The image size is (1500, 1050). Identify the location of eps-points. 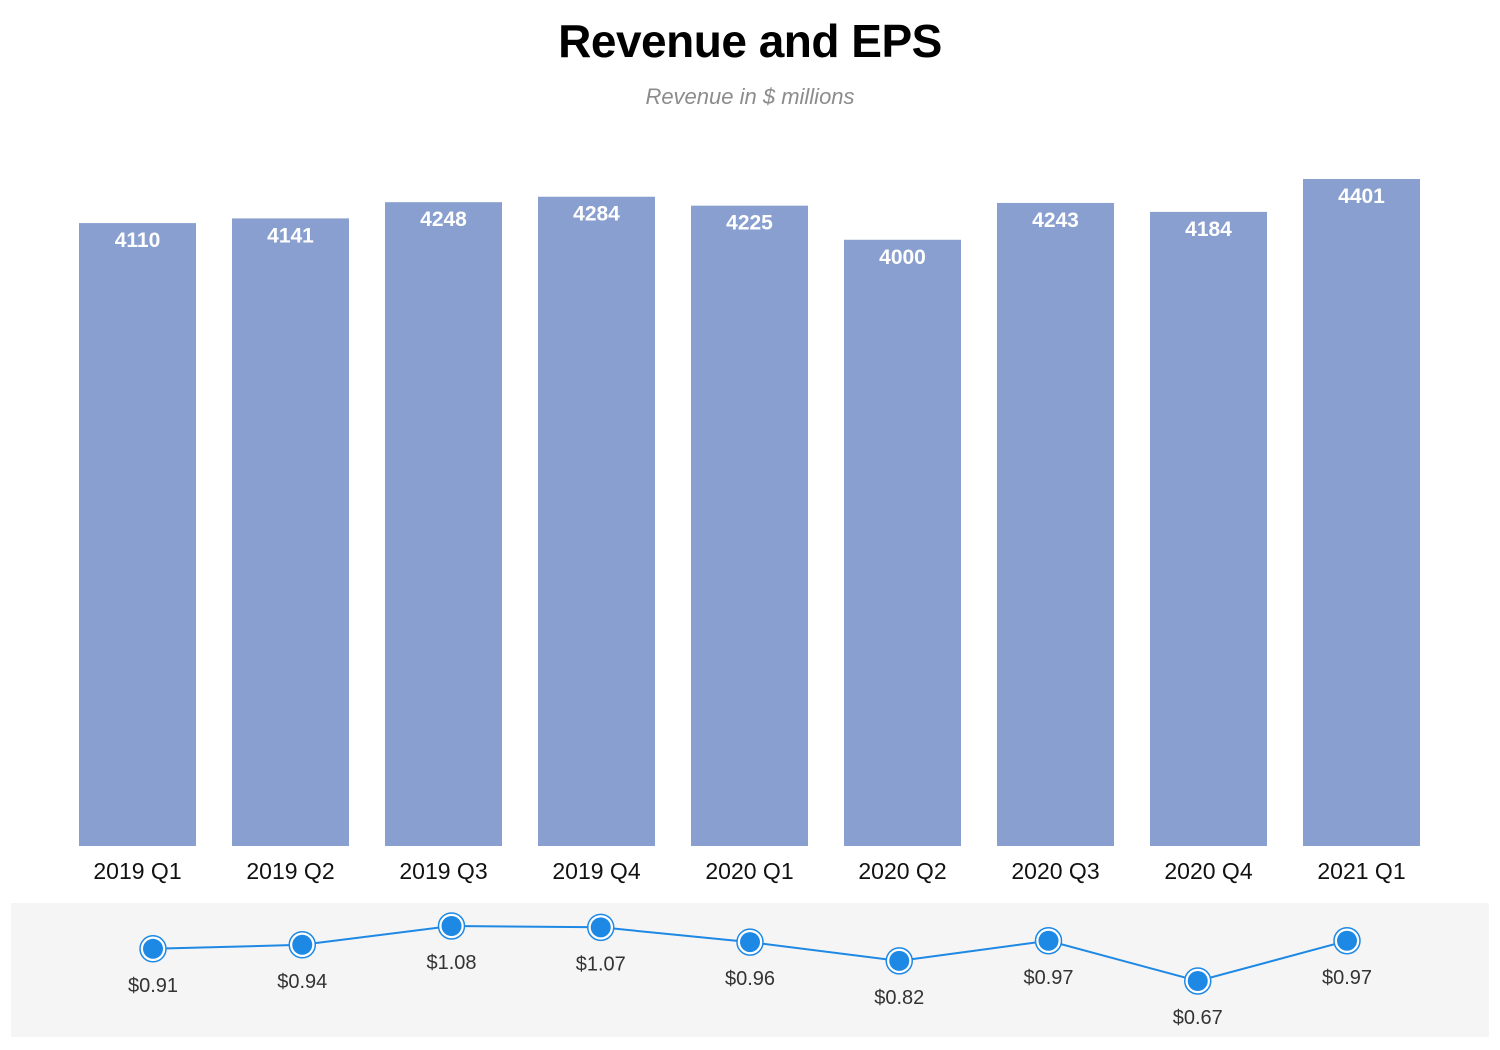
(750, 953).